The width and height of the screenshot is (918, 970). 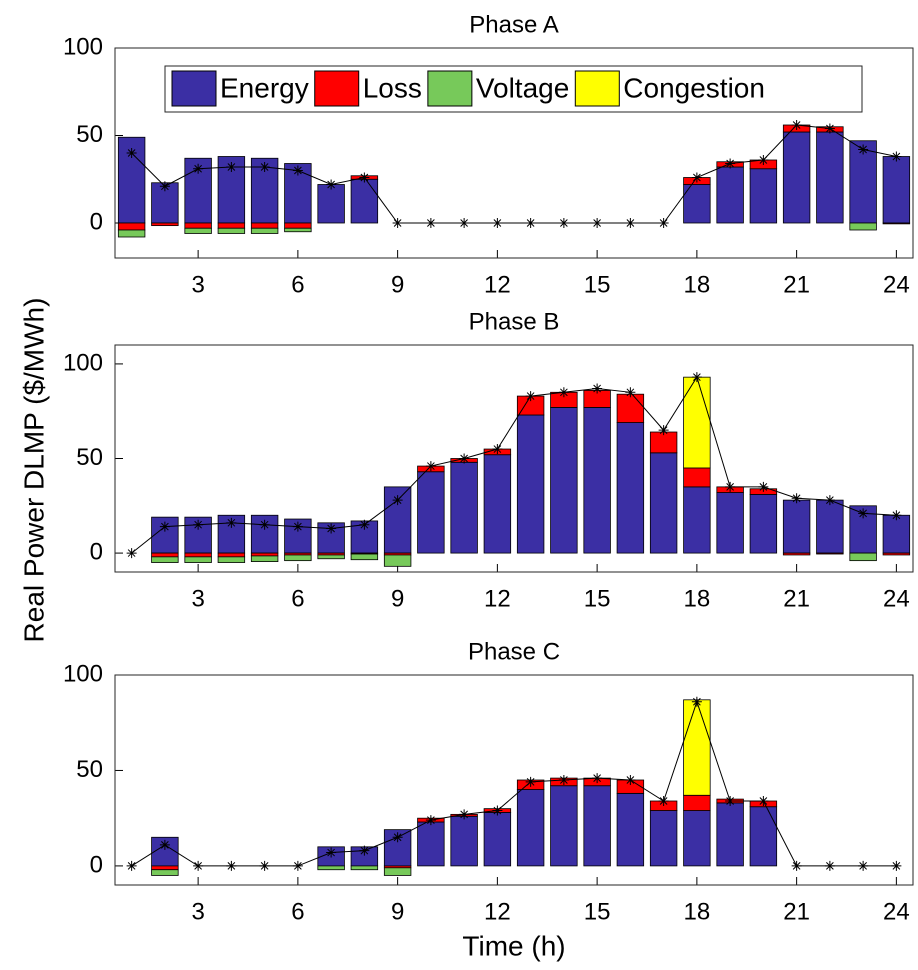 What do you see at coordinates (513, 24) in the screenshot?
I see `chart-title: Phase A` at bounding box center [513, 24].